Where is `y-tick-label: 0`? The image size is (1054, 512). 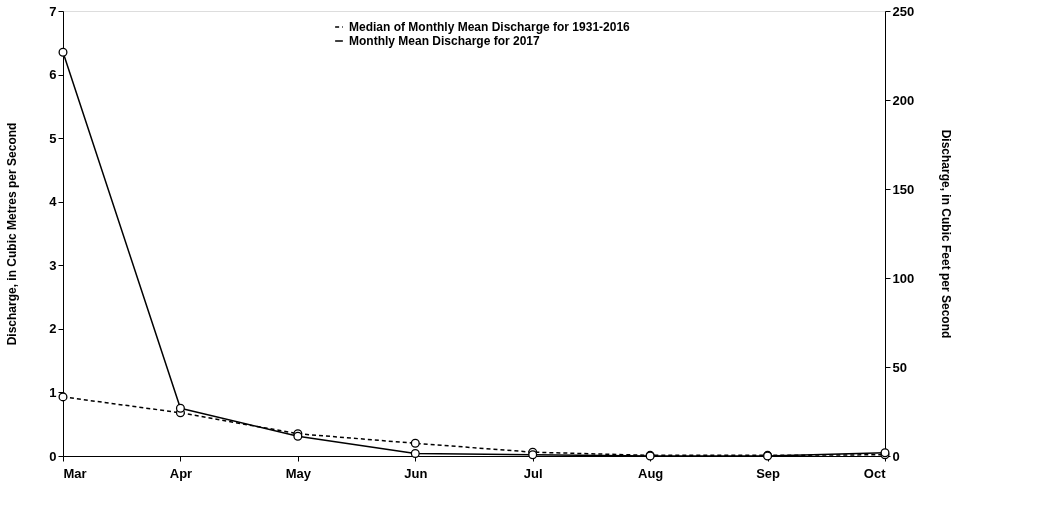
y-tick-label: 0 is located at coordinates (53, 456).